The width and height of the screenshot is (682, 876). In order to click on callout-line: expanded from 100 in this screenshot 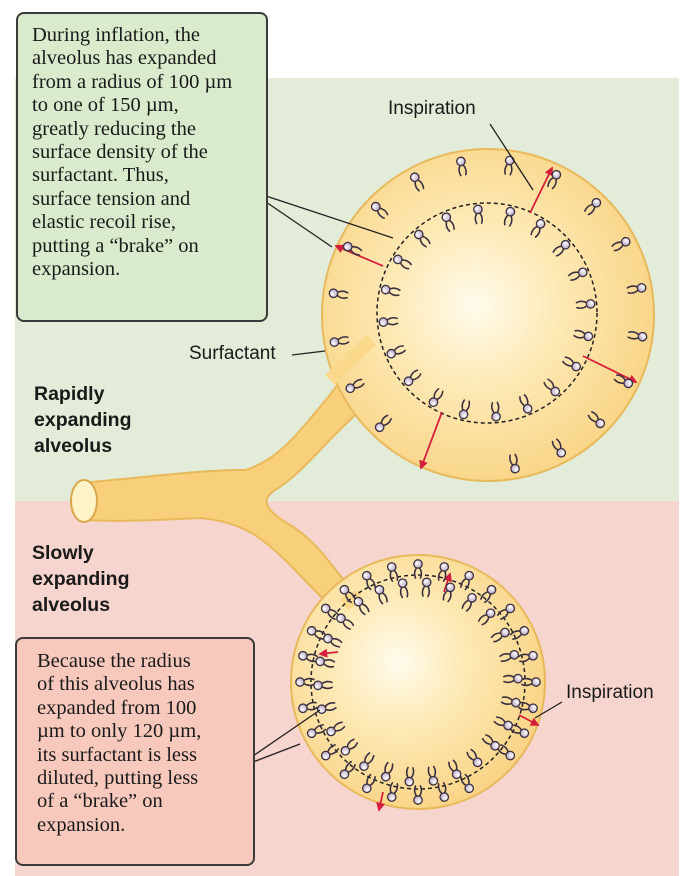, I will do `click(117, 707)`.